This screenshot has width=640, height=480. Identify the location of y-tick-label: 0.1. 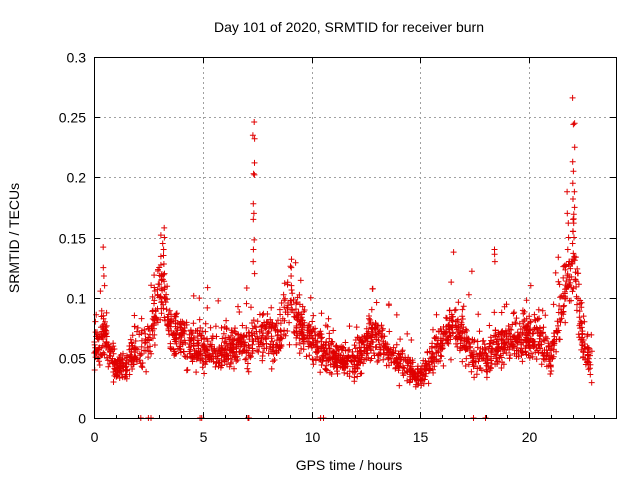
(77, 299).